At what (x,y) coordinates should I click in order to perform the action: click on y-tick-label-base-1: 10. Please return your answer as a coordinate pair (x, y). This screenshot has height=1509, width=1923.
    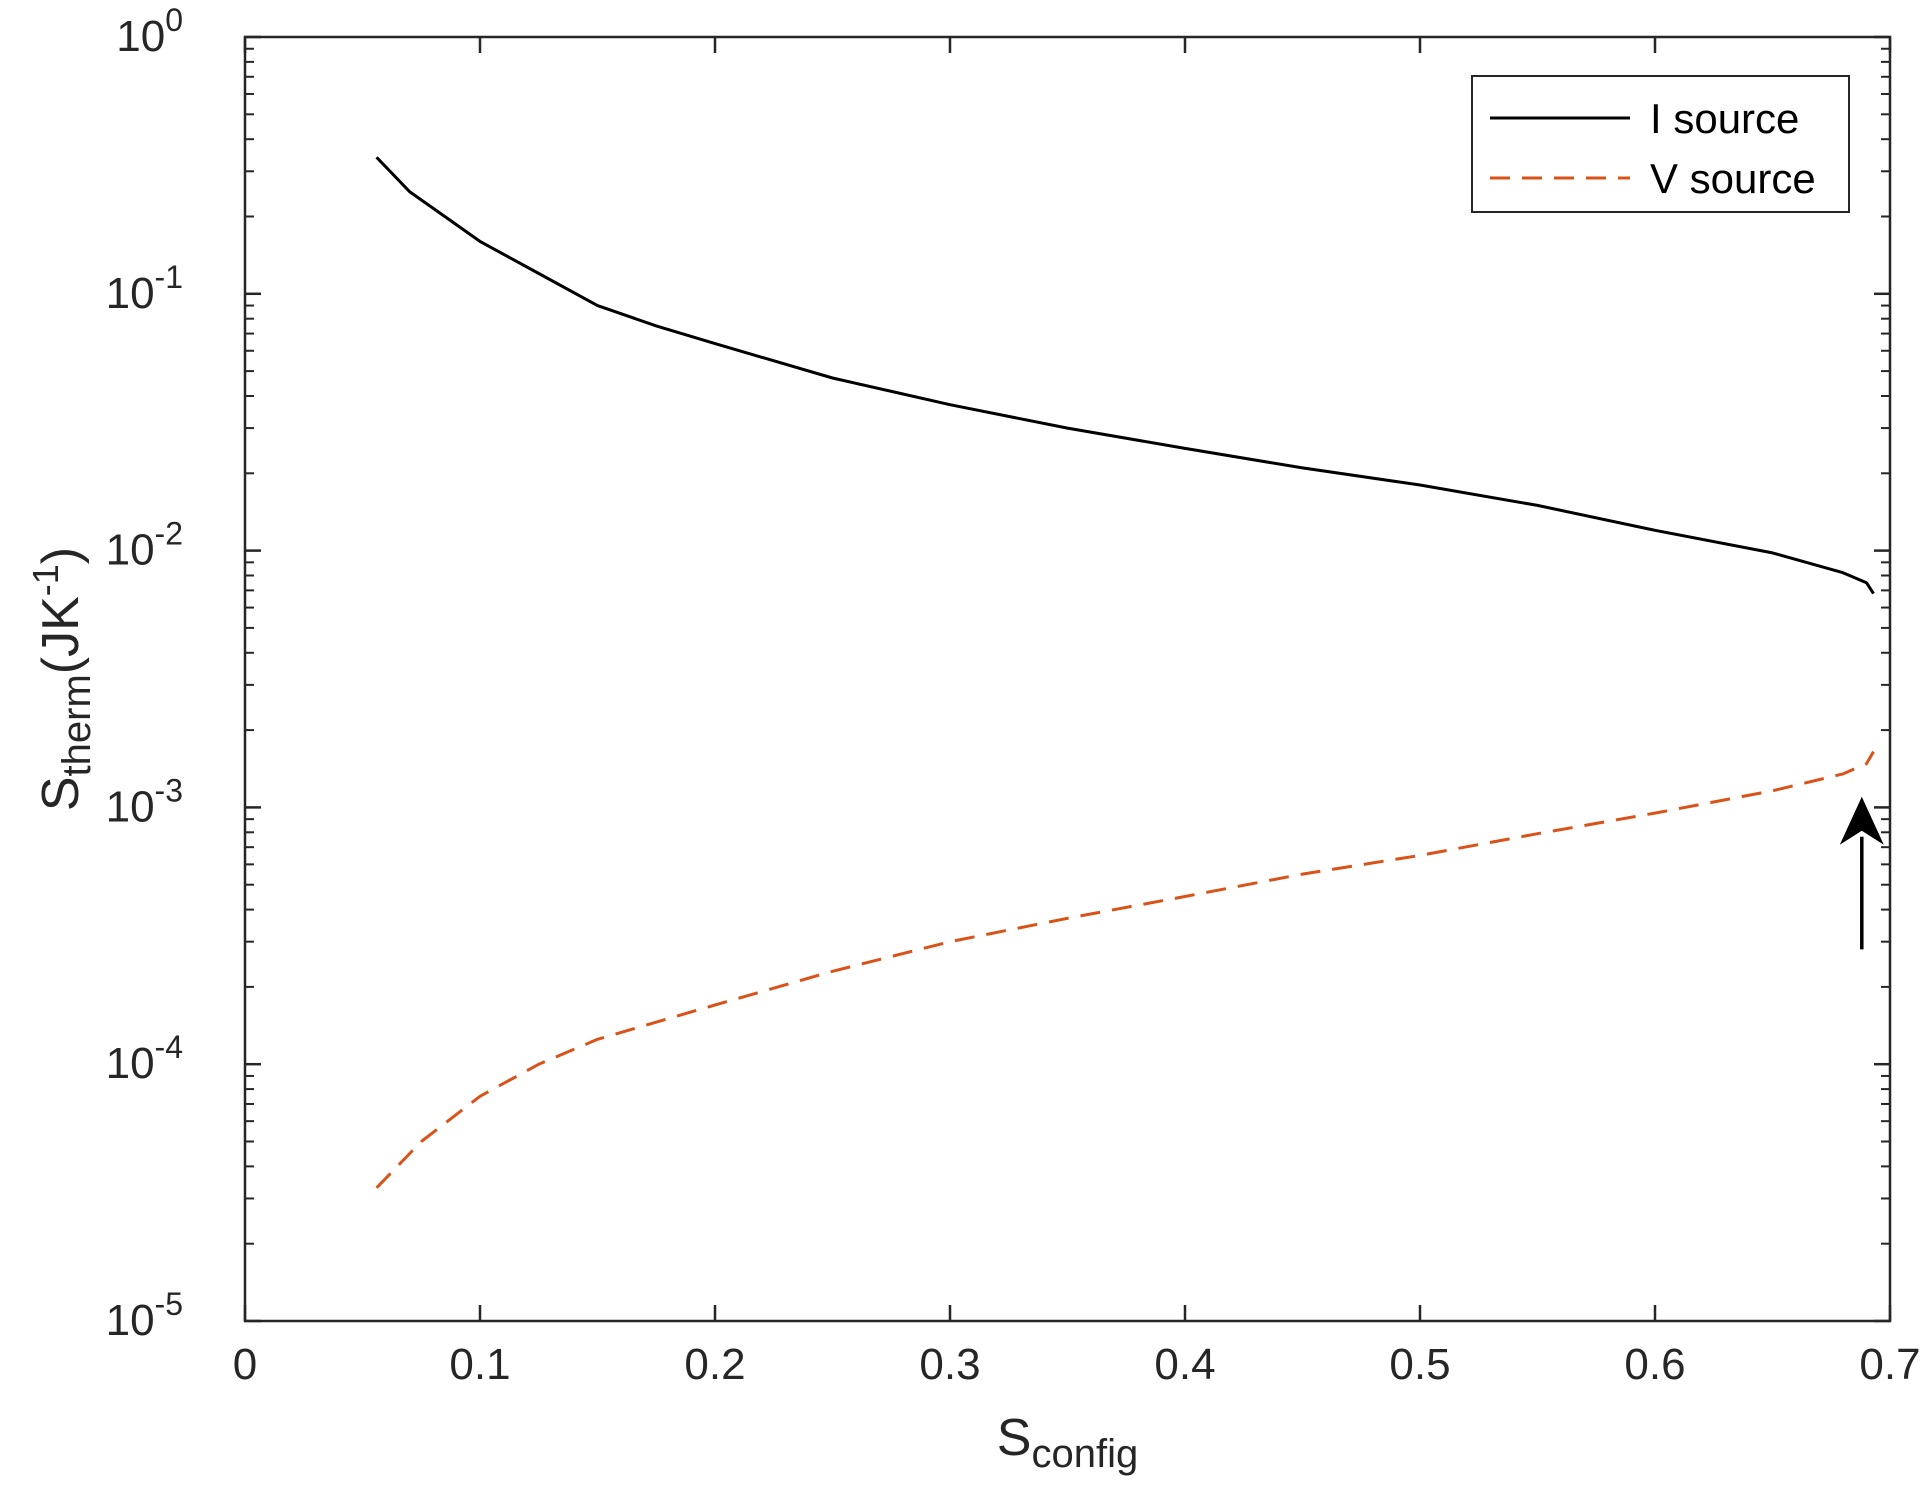
    Looking at the image, I should click on (130, 293).